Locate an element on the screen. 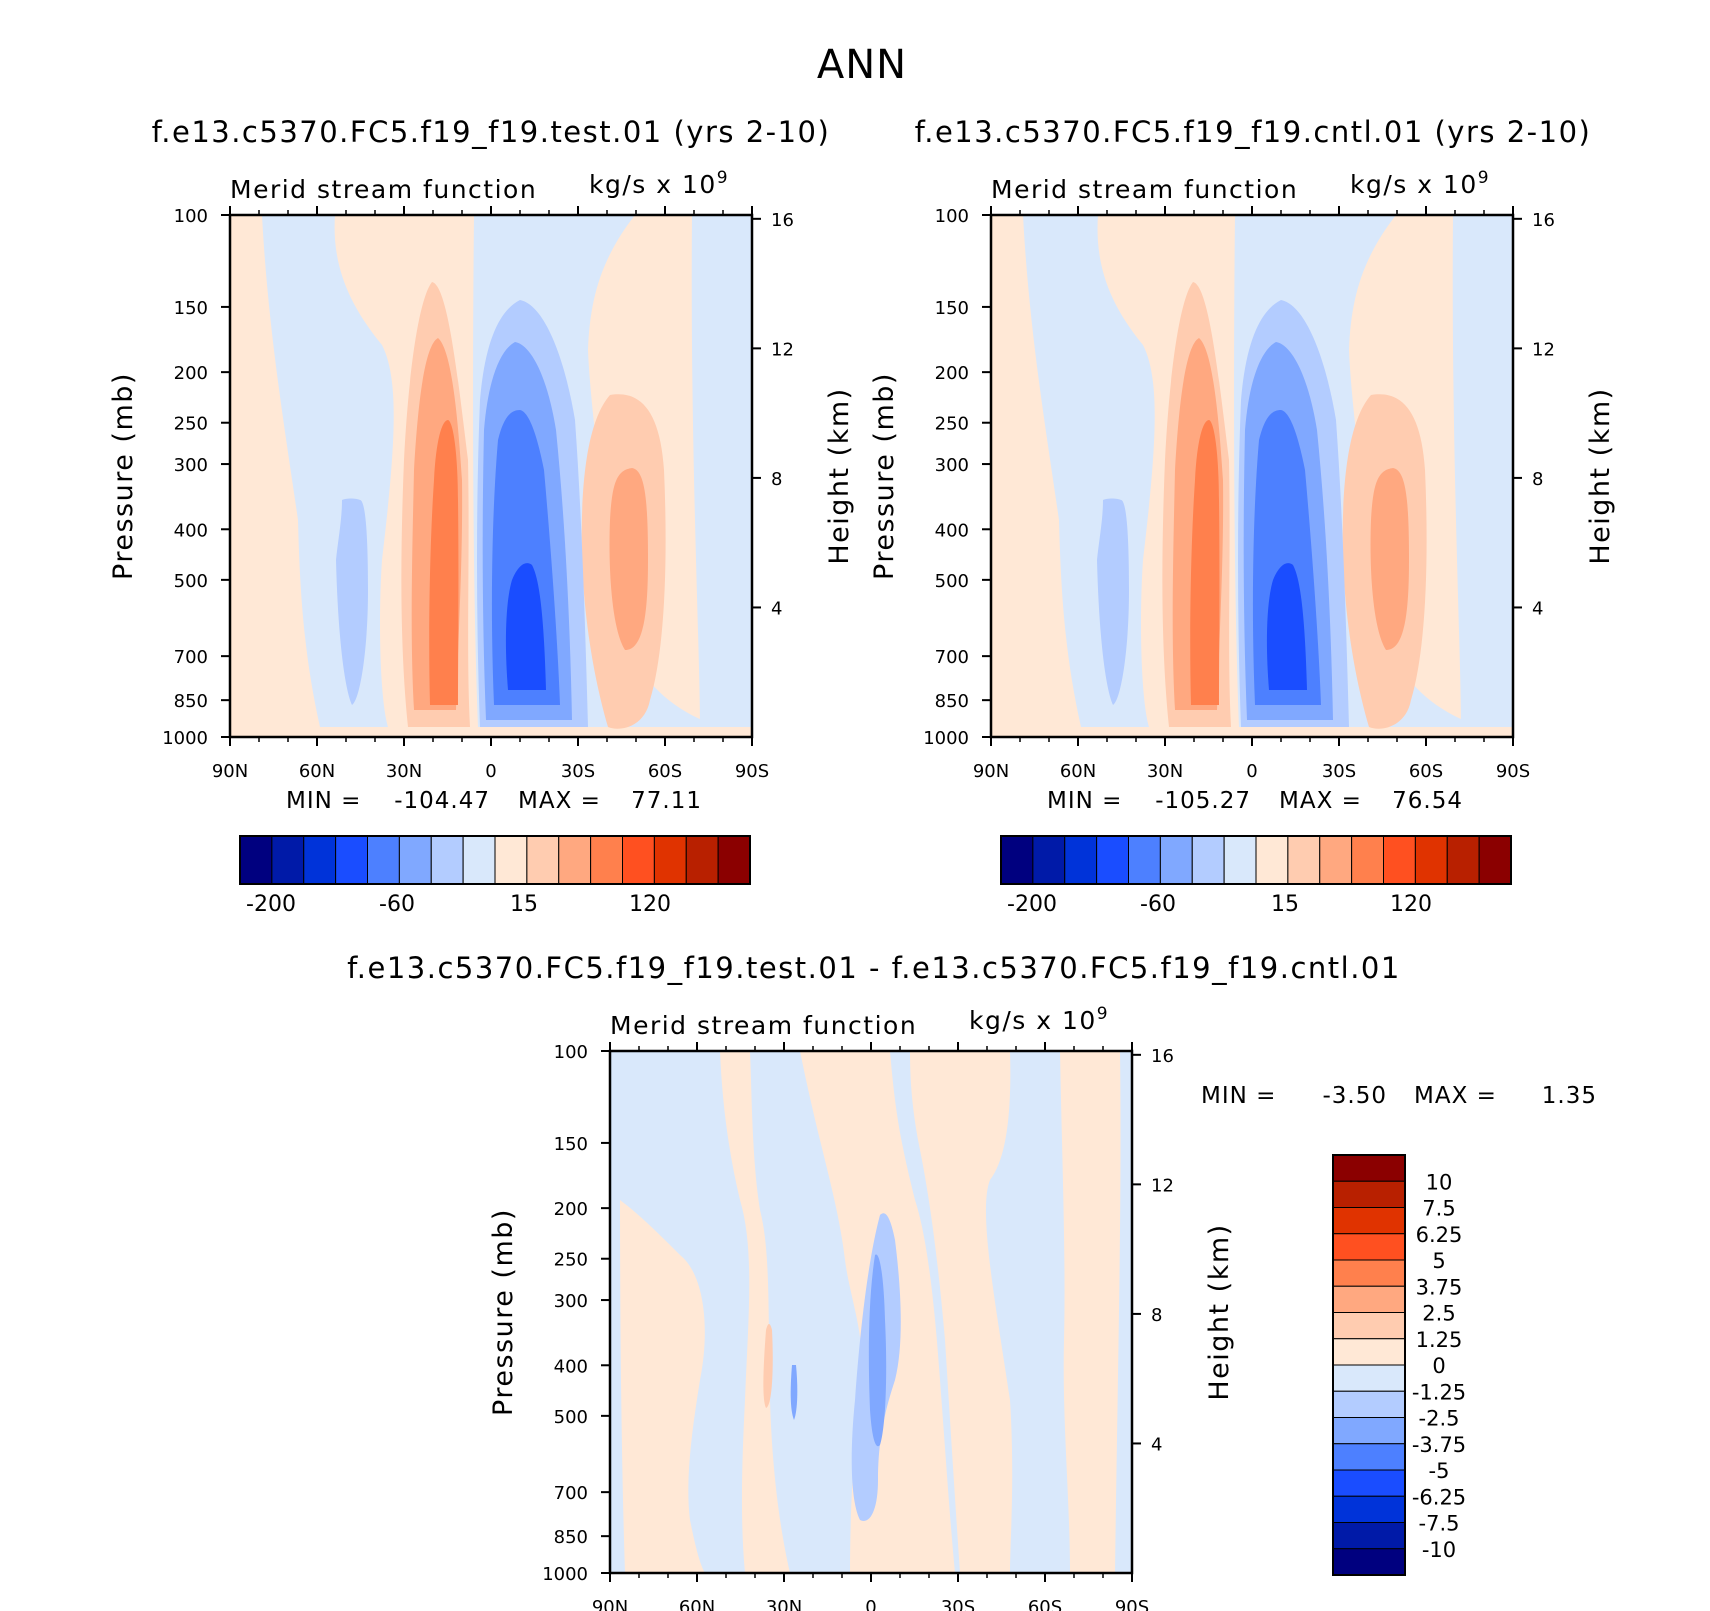 The width and height of the screenshot is (1710, 1611). panel-cntl-min-label: MIN = is located at coordinates (1084, 801).